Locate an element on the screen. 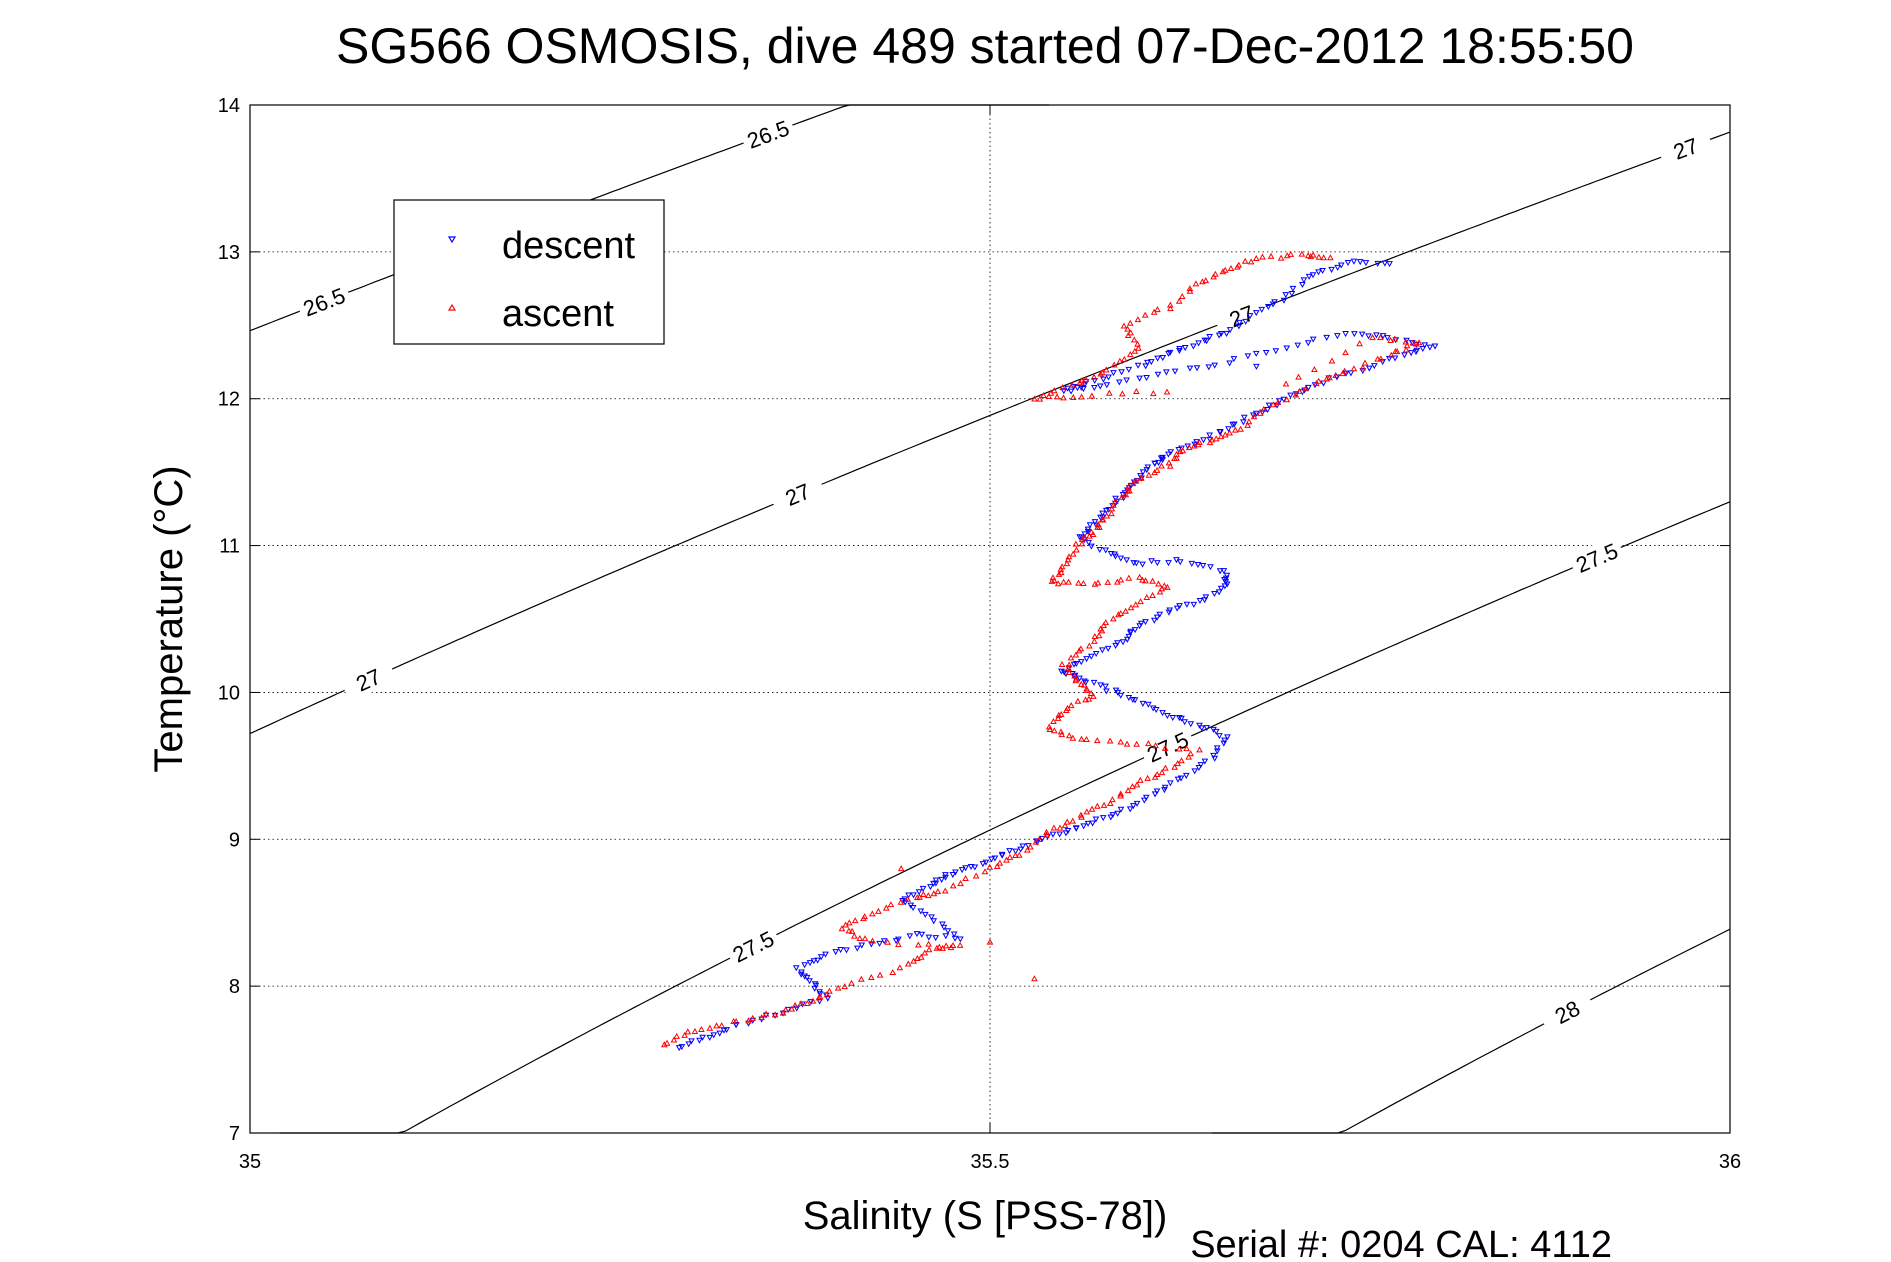 The height and width of the screenshot is (1262, 1891). y-tick-label: 12 is located at coordinates (229, 400).